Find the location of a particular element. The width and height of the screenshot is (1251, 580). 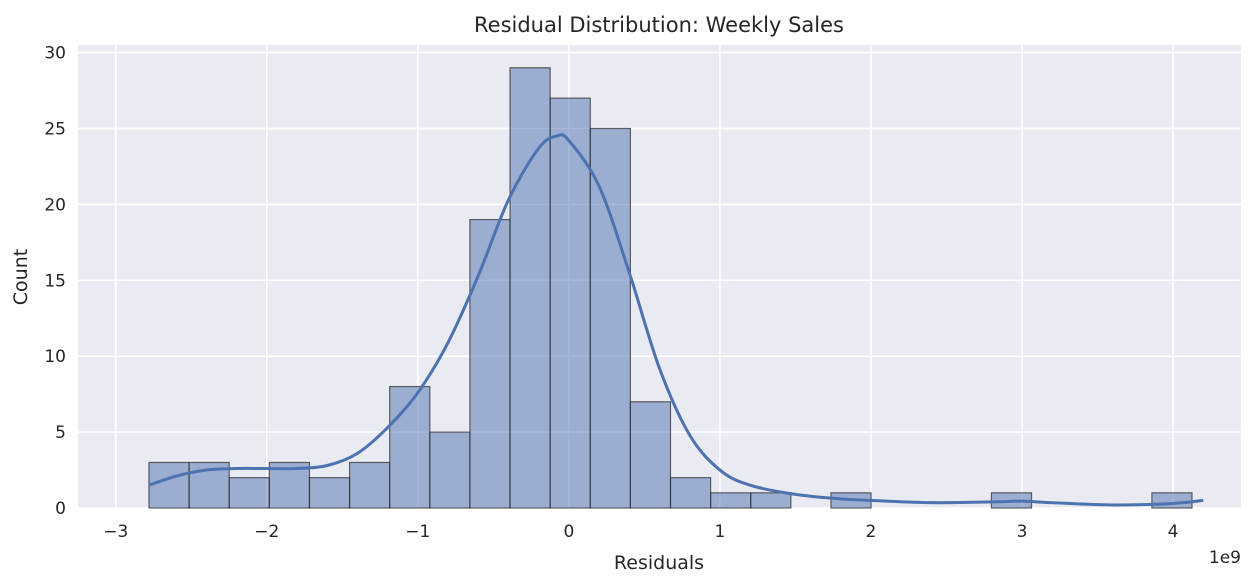

x-tick-labels: −3 −2 −1 0 1 2 3 4 is located at coordinates (640, 532).